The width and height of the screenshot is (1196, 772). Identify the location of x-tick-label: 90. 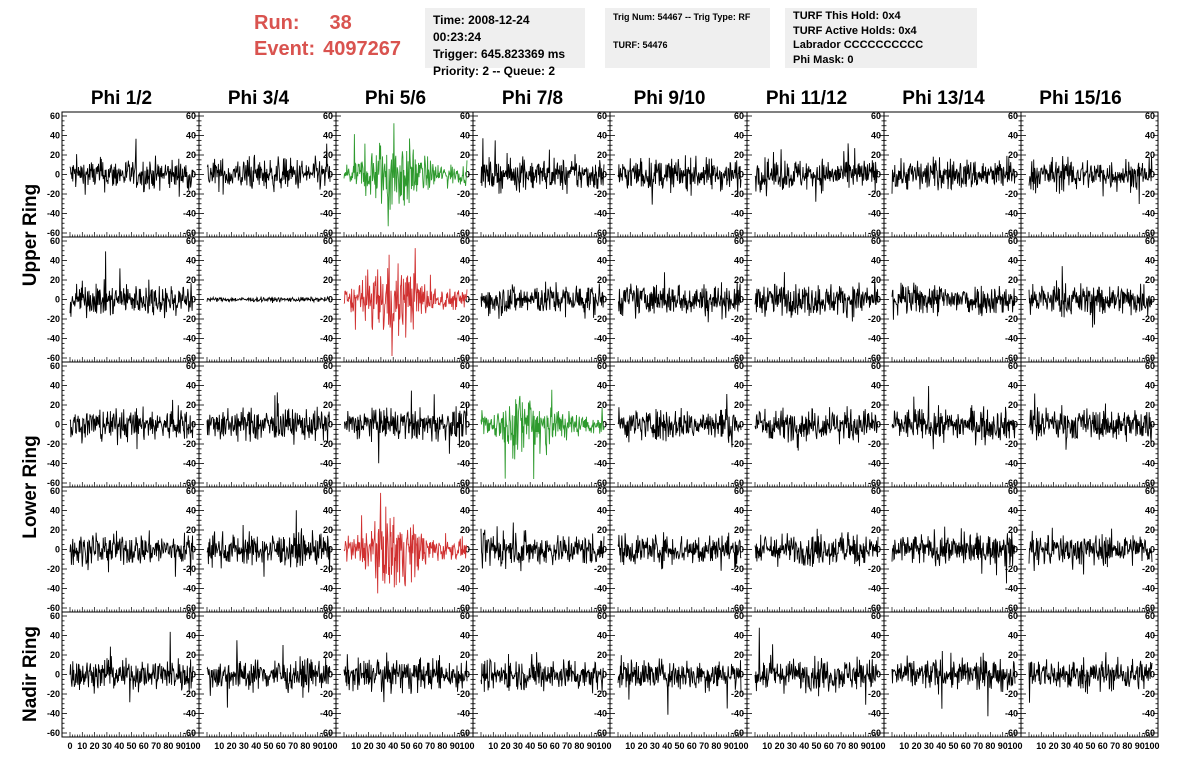
(866, 746).